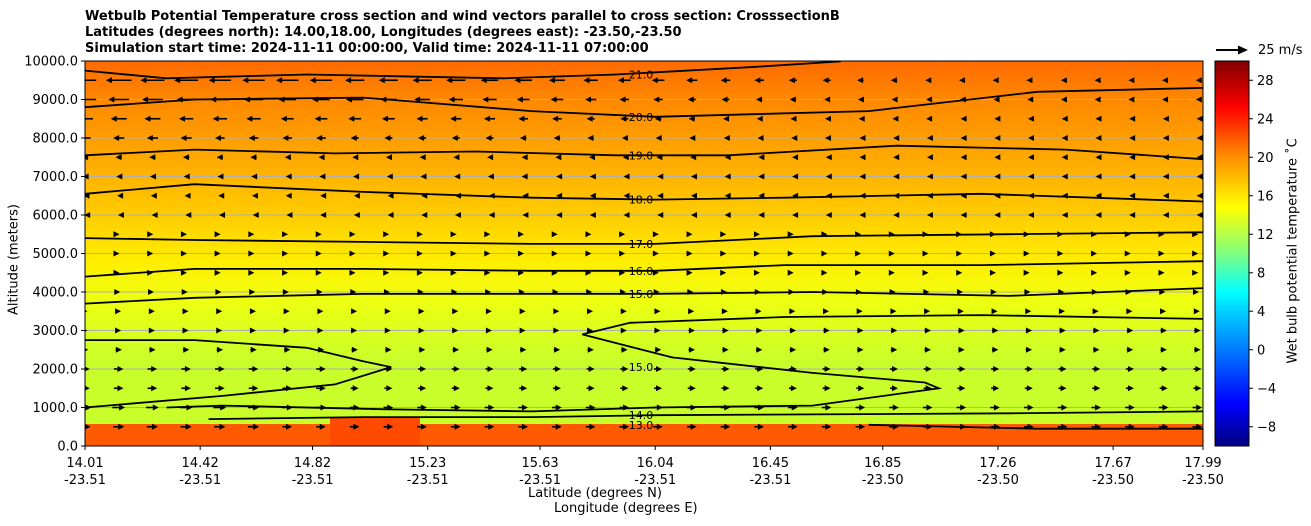  Describe the element at coordinates (313, 480) in the screenshot. I see `x-tick-label-lon: -23.51` at that location.